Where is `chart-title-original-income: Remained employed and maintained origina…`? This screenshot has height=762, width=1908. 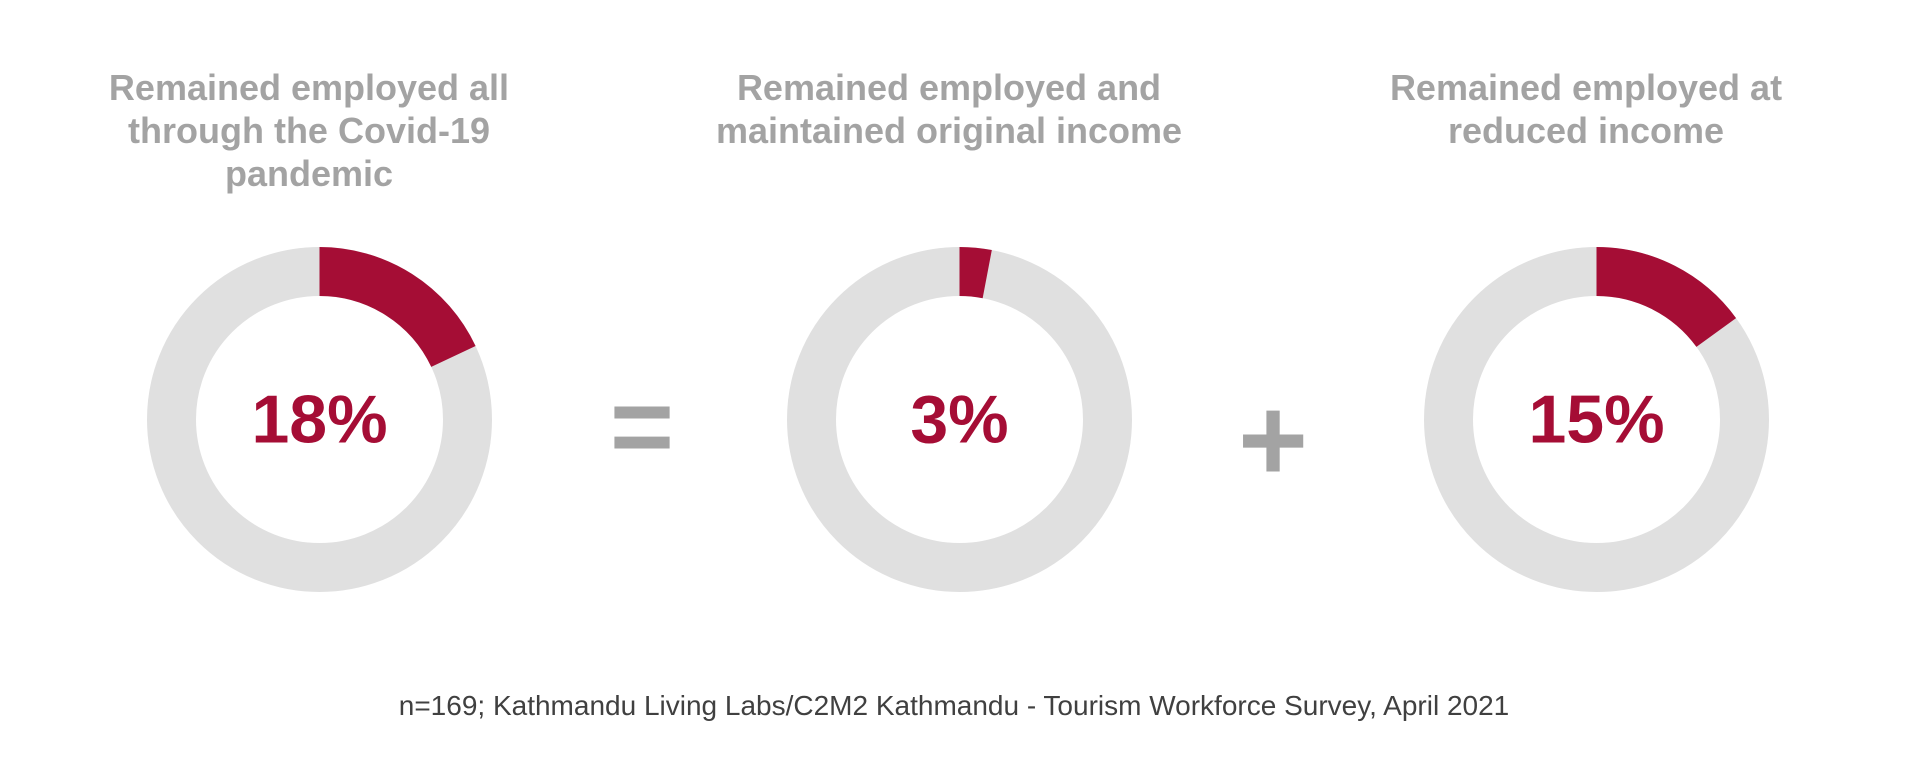 chart-title-original-income: Remained employed and maintained origina… is located at coordinates (949, 109).